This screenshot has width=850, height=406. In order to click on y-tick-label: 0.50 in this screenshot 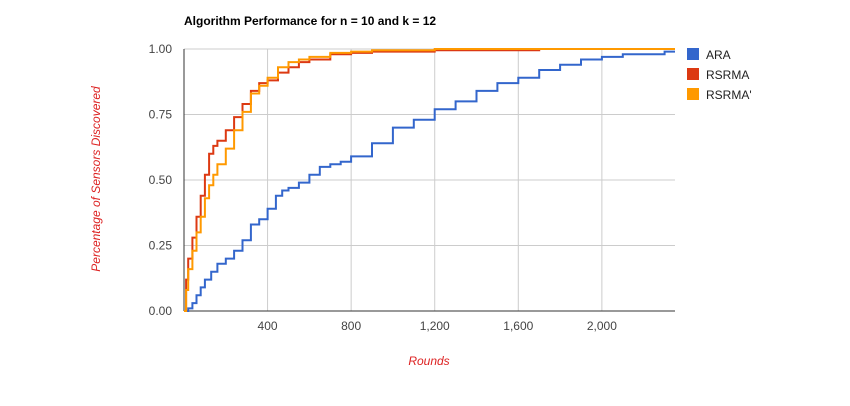, I will do `click(161, 180)`.